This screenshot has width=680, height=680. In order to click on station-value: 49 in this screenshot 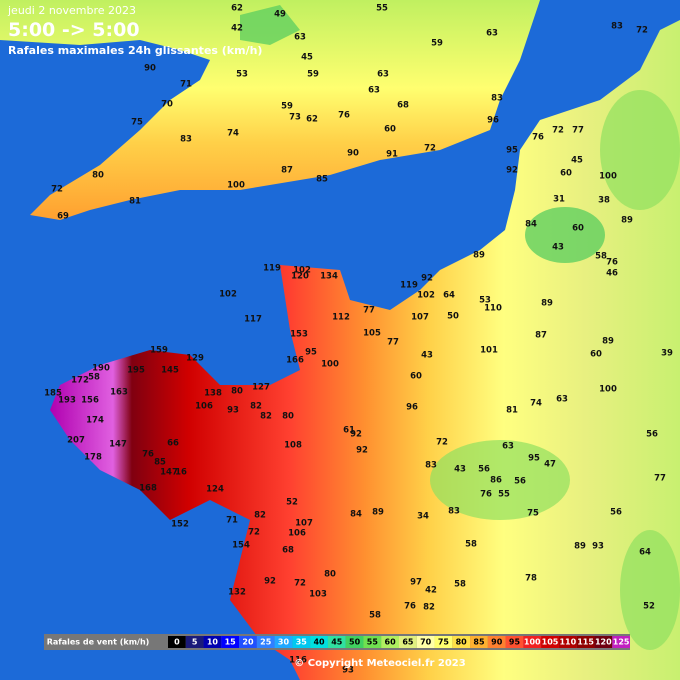, I will do `click(280, 15)`.